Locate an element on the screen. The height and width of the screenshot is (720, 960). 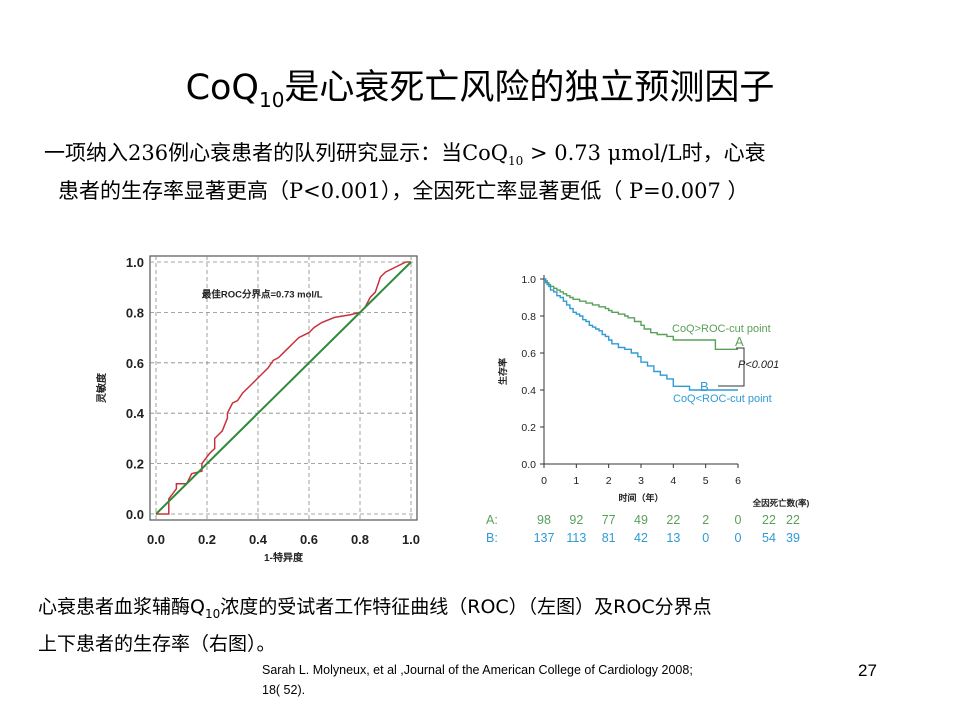
x-tick-label: 0.2 is located at coordinates (207, 539).